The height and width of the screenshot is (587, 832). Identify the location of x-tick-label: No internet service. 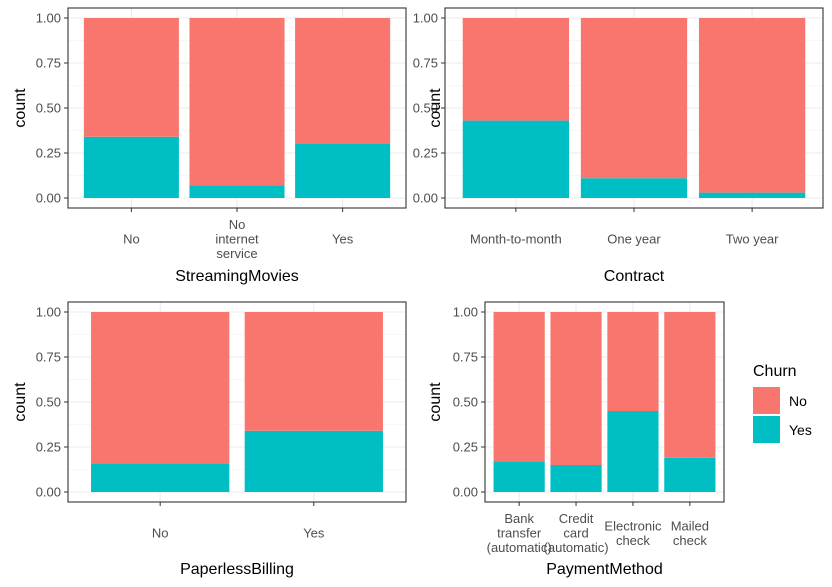
(237, 239).